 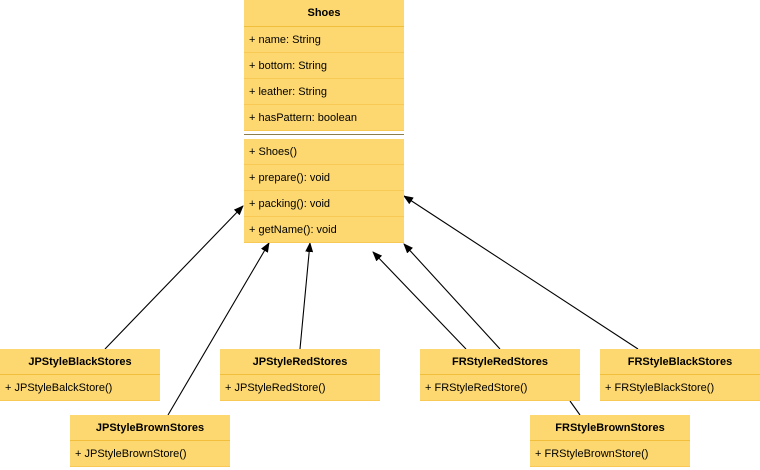 What do you see at coordinates (419, 300) in the screenshot?
I see `arrow-fr-brown-to-shoes` at bounding box center [419, 300].